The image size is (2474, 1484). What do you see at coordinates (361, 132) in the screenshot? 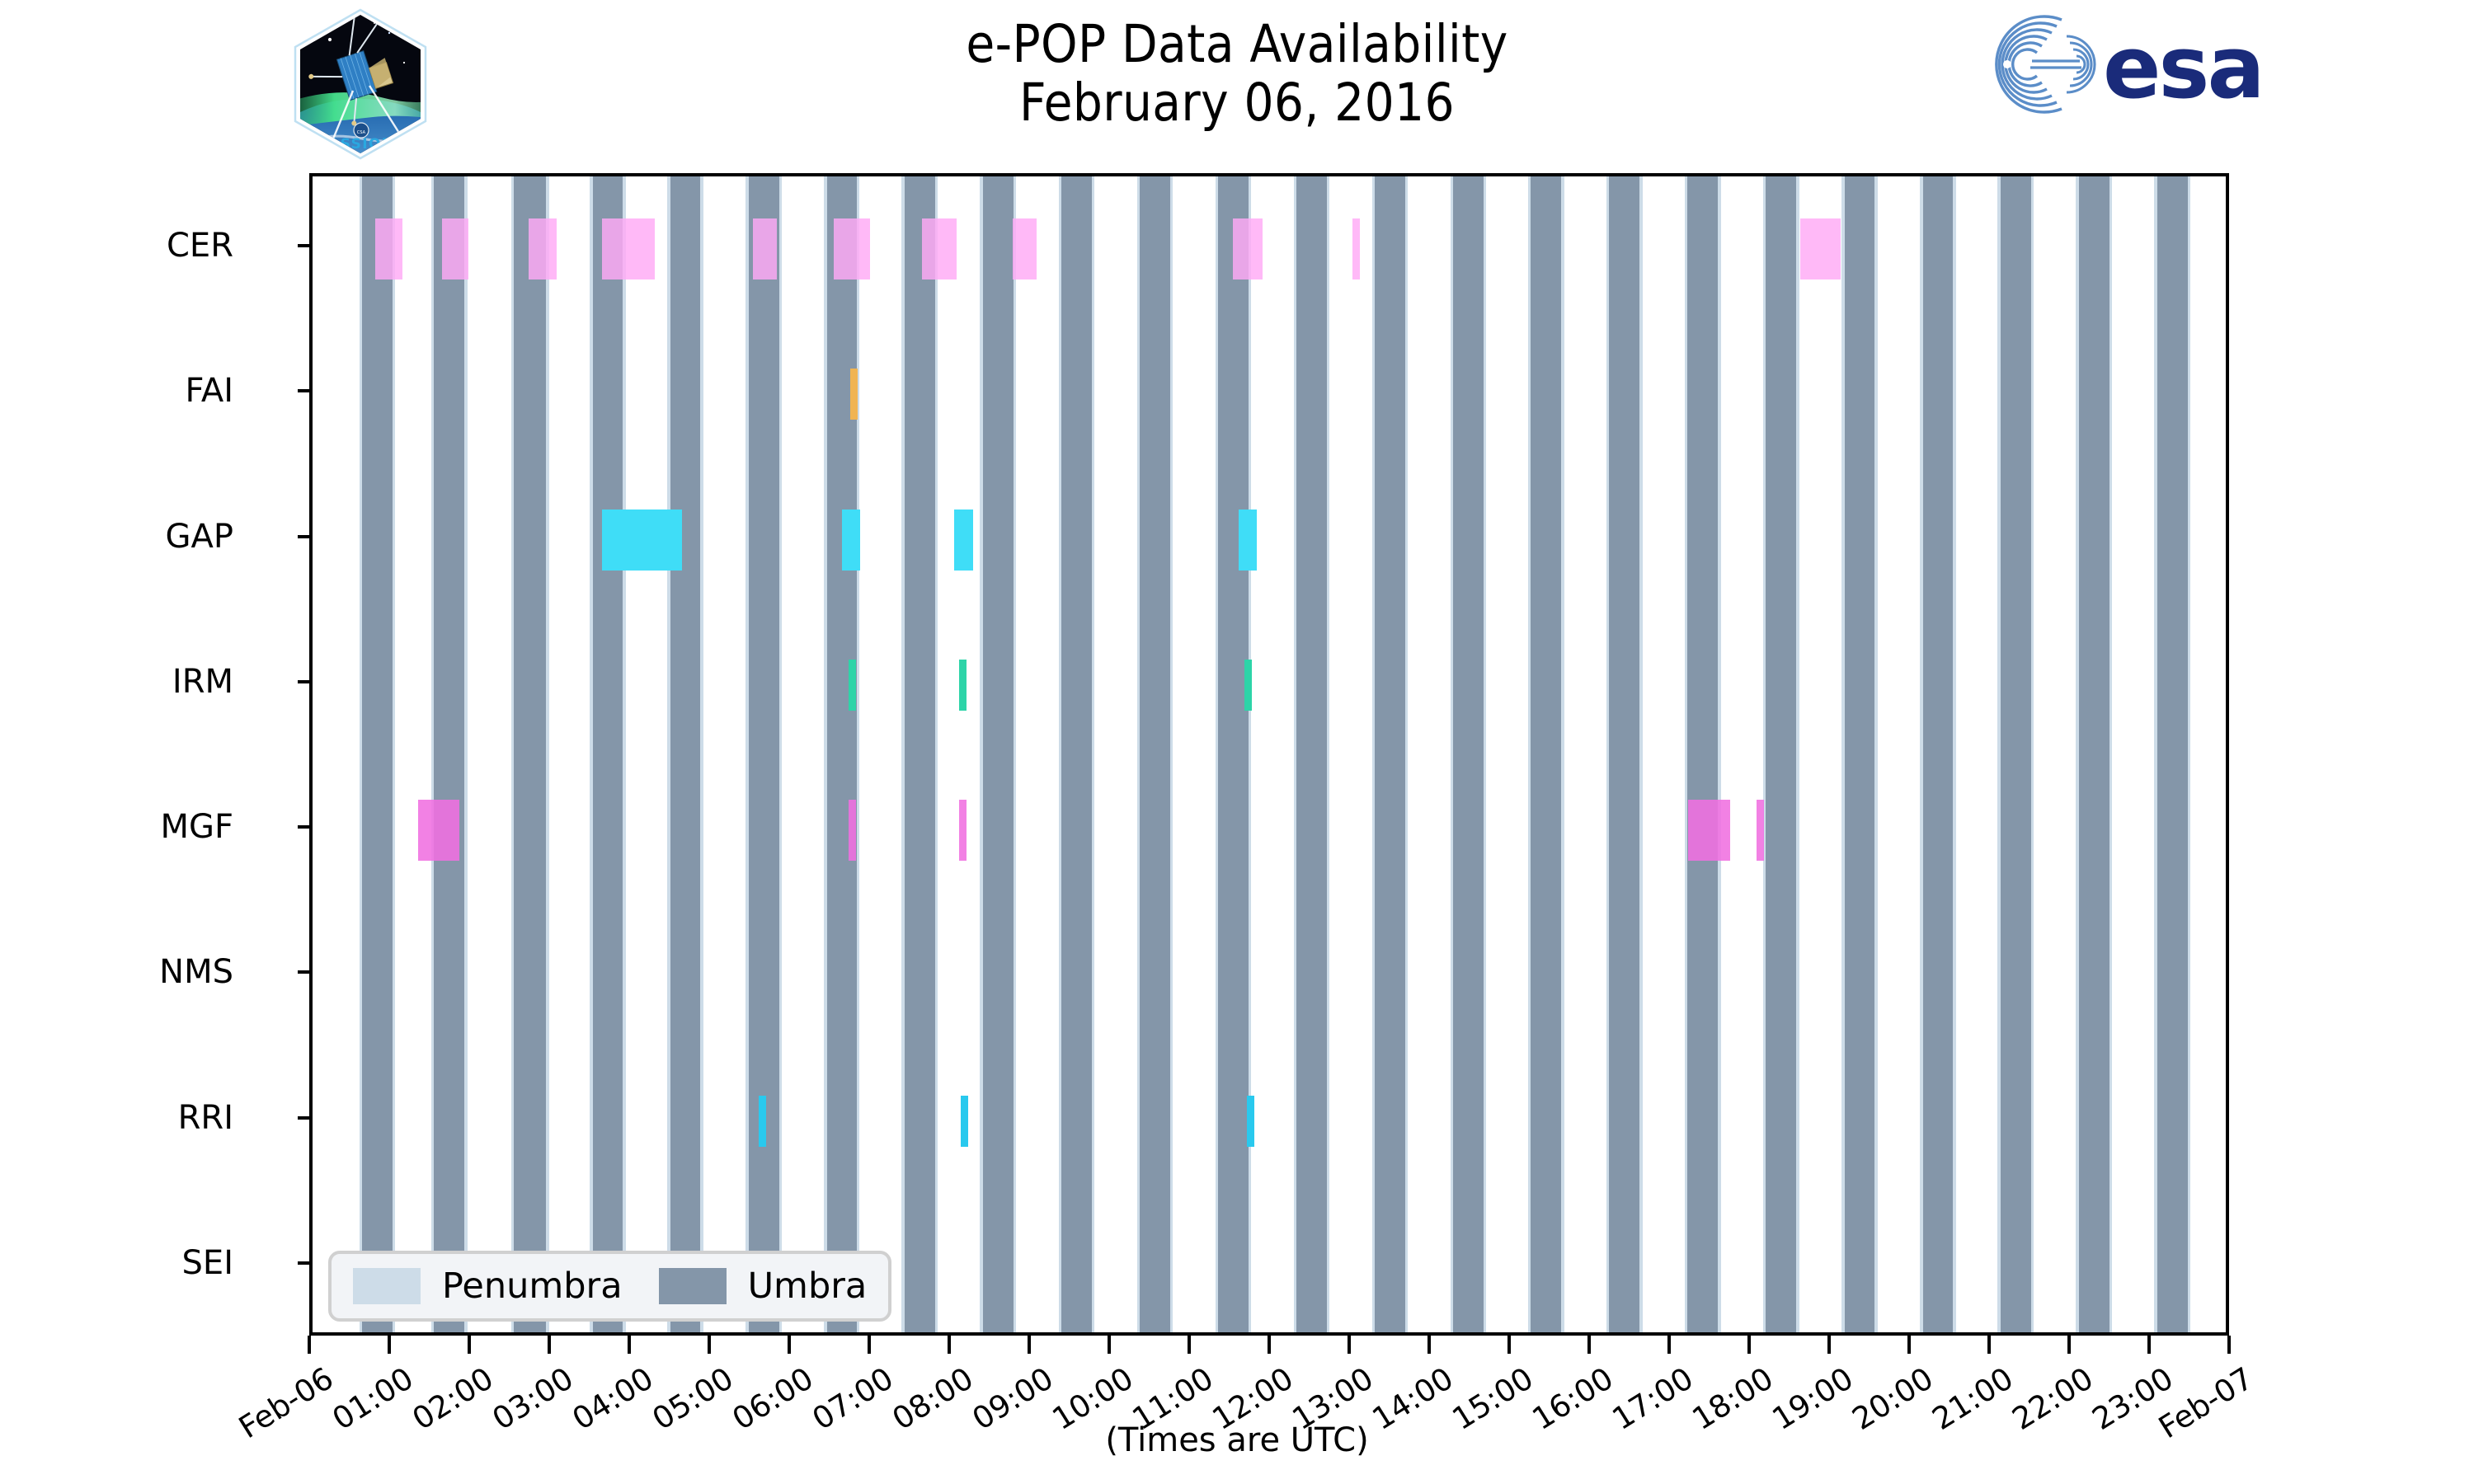
I see `logo-agency-mark: CSA` at bounding box center [361, 132].